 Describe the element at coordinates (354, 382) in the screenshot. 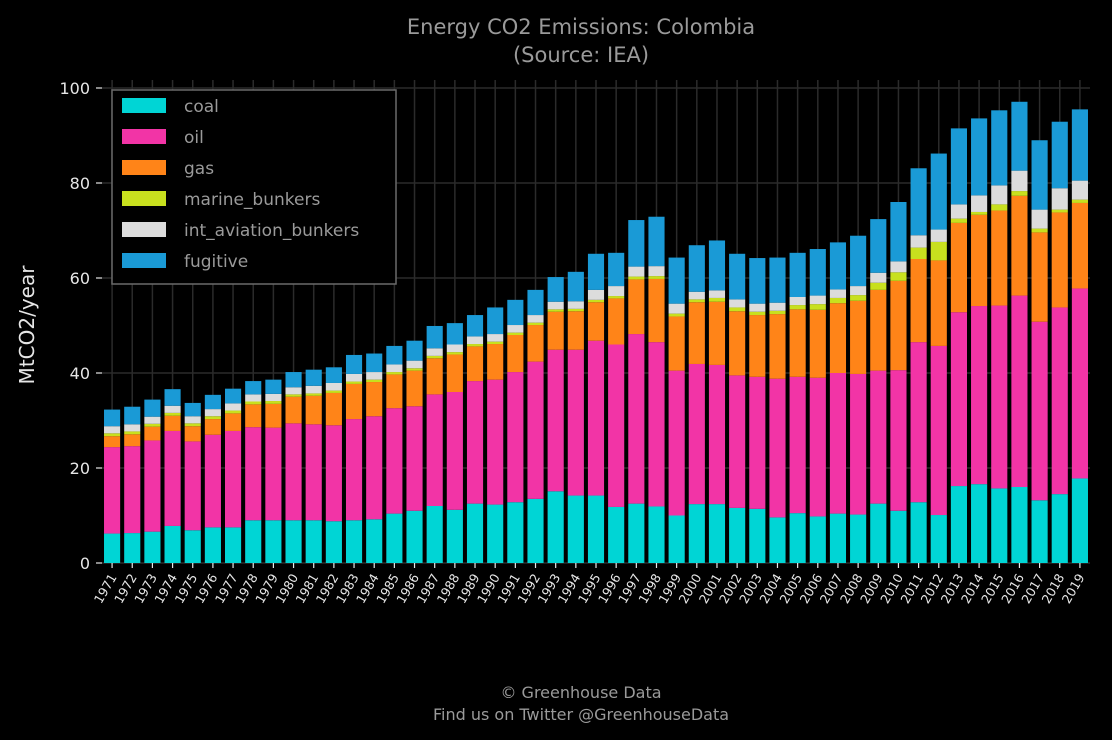

I see `bar-segment-marine_bunkers-1983` at that location.